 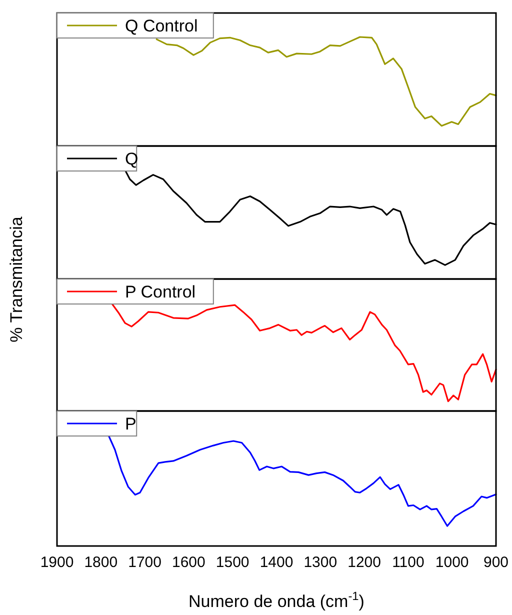 I want to click on y-axis-title: % Transmitancia, so click(x=16, y=279).